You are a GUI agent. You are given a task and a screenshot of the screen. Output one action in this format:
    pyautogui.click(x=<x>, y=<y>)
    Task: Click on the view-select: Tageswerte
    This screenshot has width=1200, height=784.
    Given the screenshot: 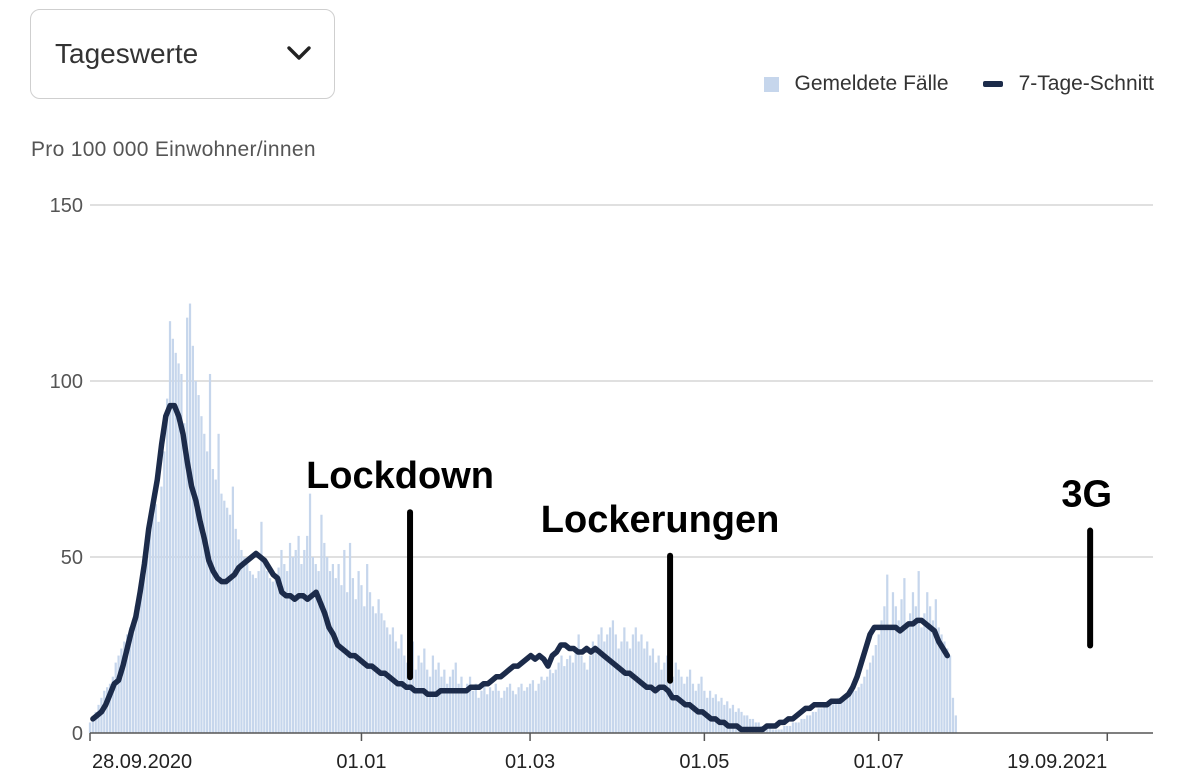 What is the action you would take?
    pyautogui.click(x=182, y=54)
    